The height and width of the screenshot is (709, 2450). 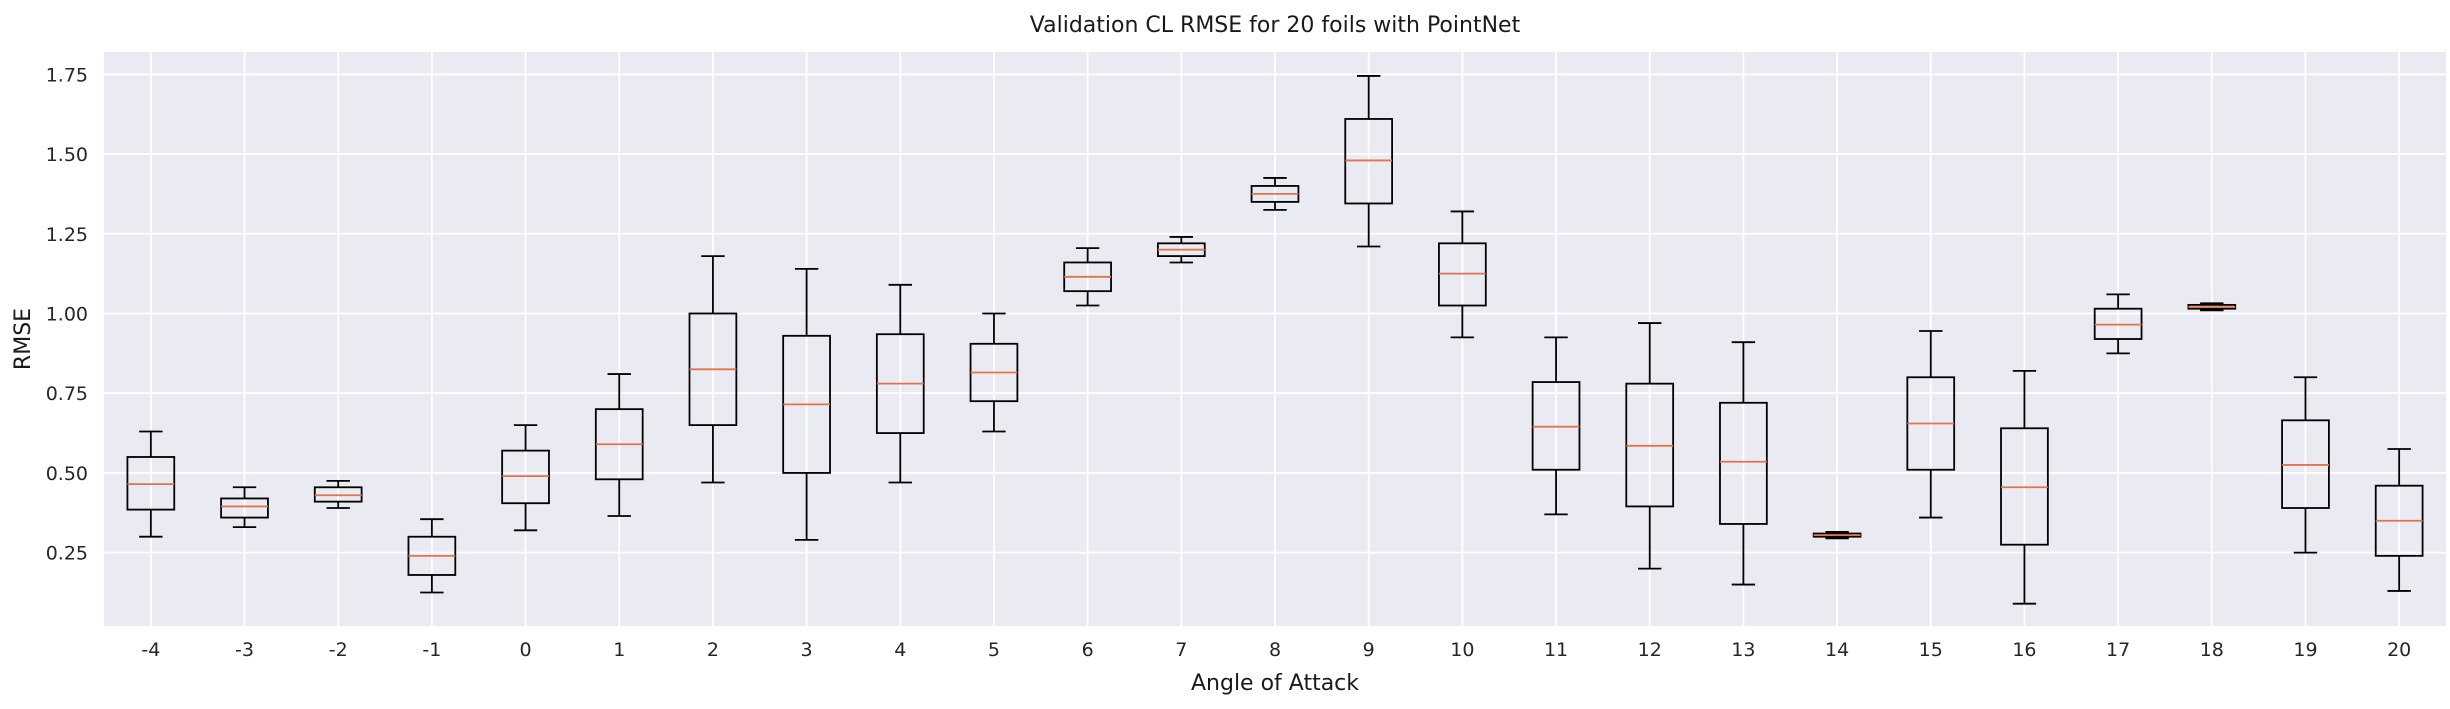 I want to click on x-tick-label: 20, so click(x=2399, y=650).